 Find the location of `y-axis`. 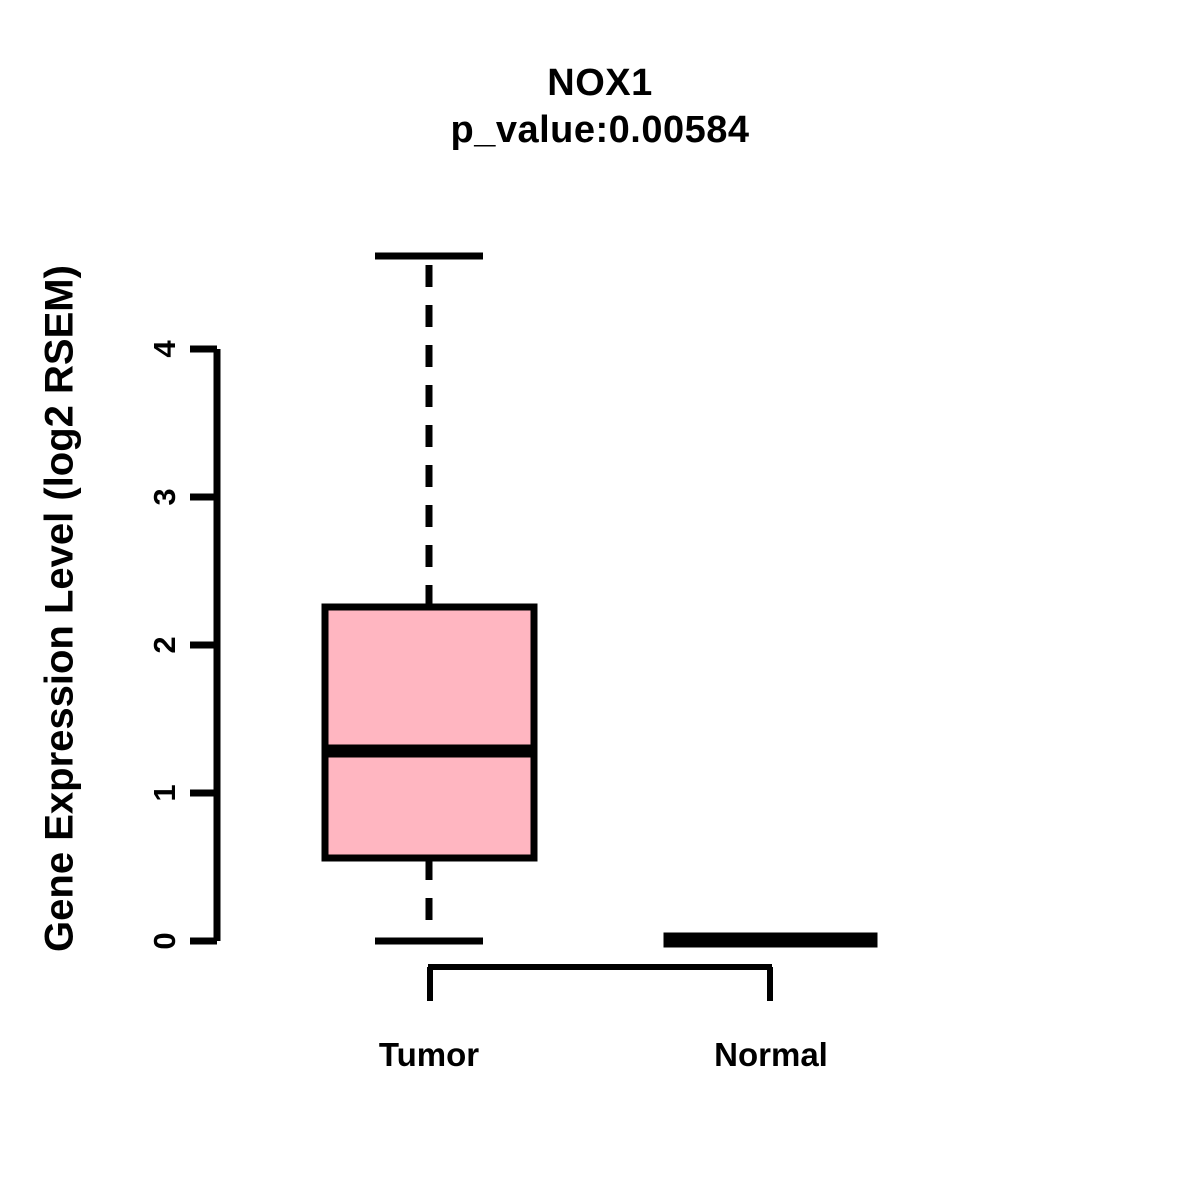

y-axis is located at coordinates (205, 645).